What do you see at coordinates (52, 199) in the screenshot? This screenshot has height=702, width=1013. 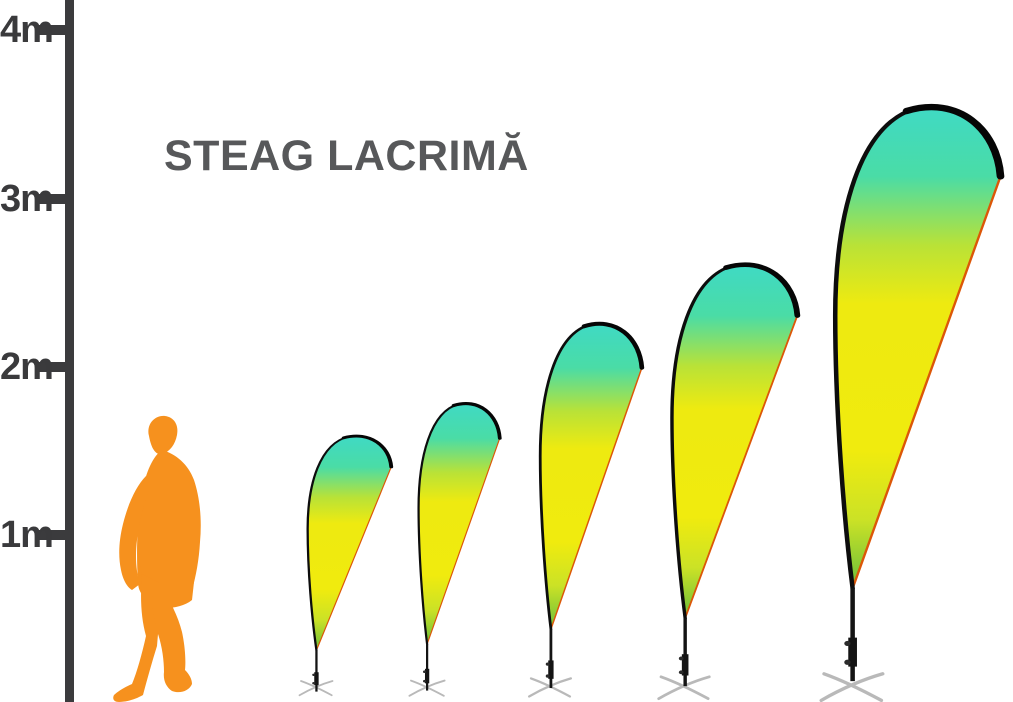 I see `ruler-tick-3m` at bounding box center [52, 199].